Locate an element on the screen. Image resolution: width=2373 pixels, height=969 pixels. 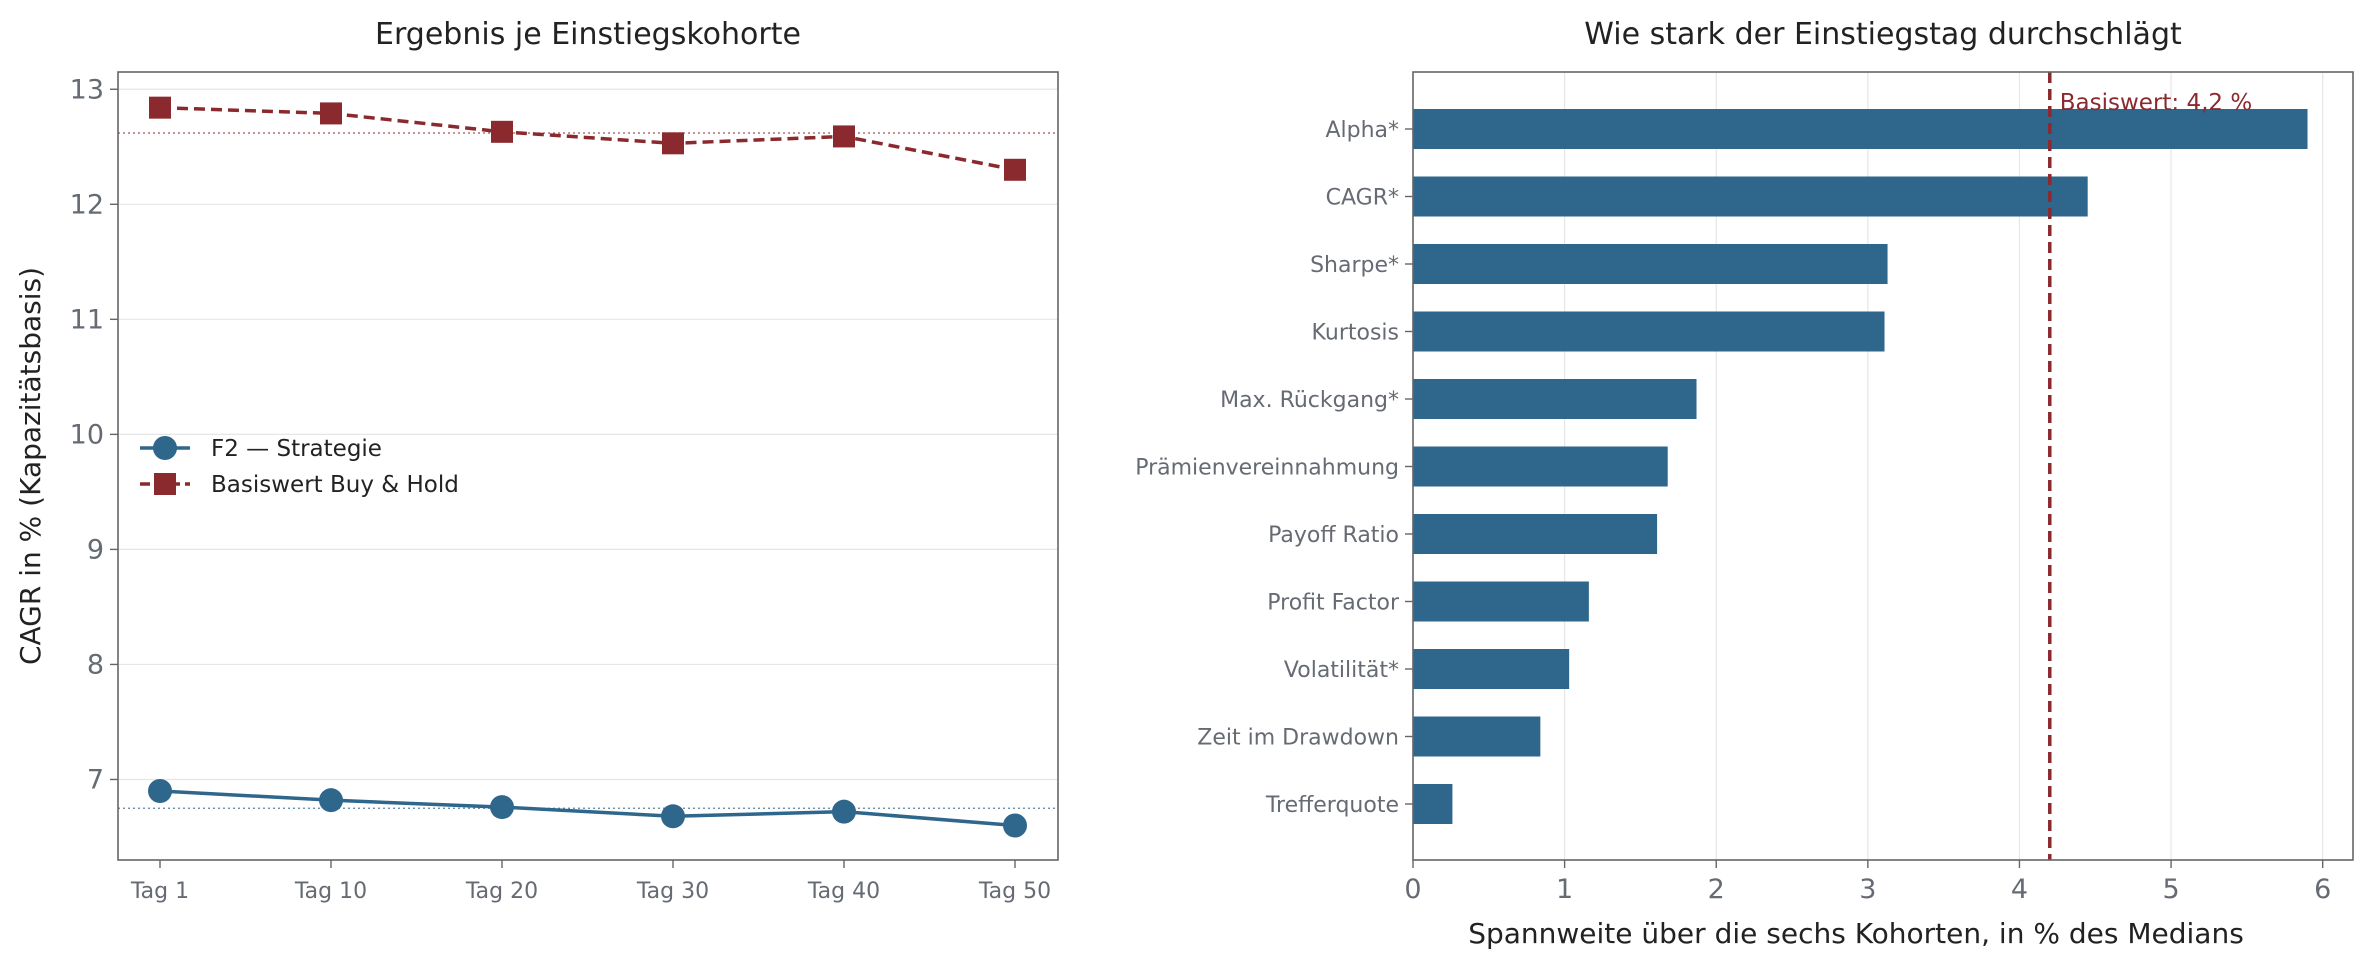
left-x-tick-label: Tag 40 is located at coordinates (843, 891).